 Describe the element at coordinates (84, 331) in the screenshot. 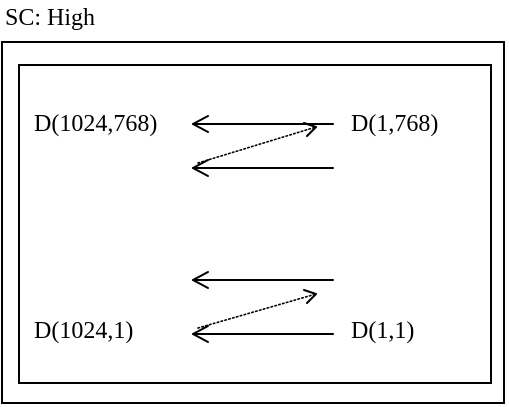

I see `label-bottom-left: D(1024,1)` at that location.